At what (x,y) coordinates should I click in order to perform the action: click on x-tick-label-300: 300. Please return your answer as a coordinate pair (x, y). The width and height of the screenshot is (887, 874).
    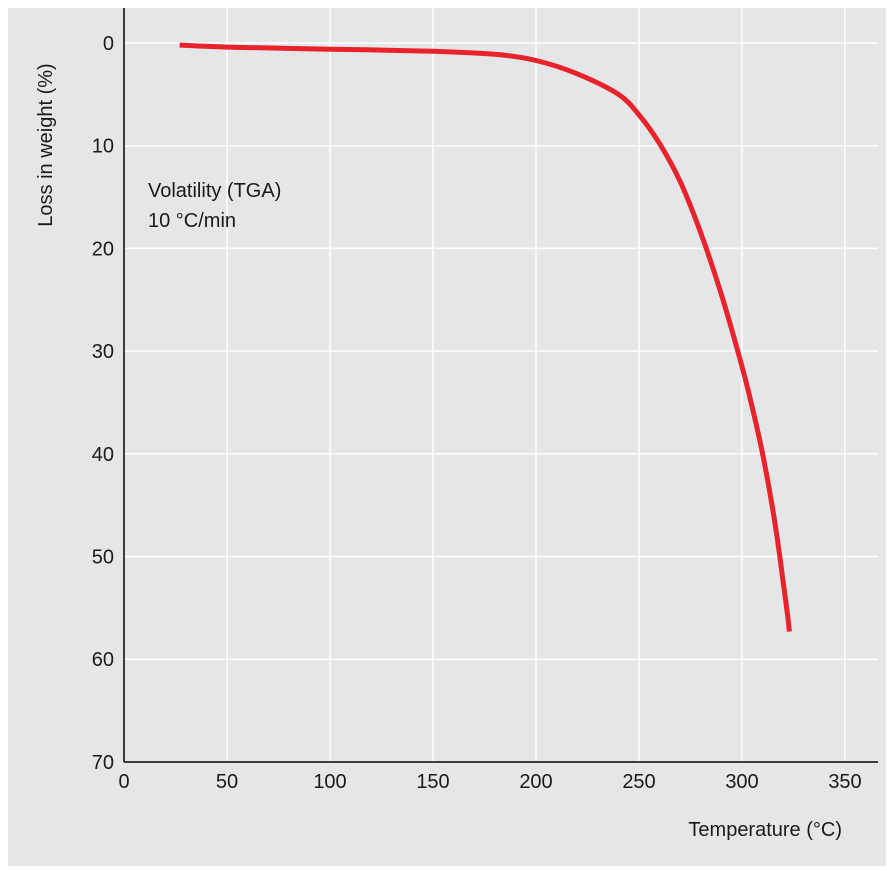
    Looking at the image, I should click on (741, 782).